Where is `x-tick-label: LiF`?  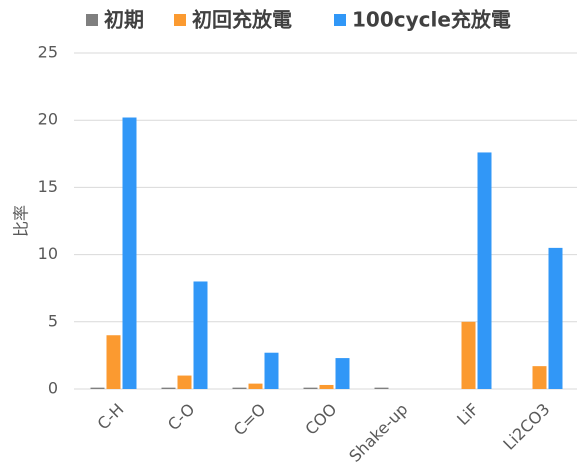
x-tick-label: LiF is located at coordinates (467, 414).